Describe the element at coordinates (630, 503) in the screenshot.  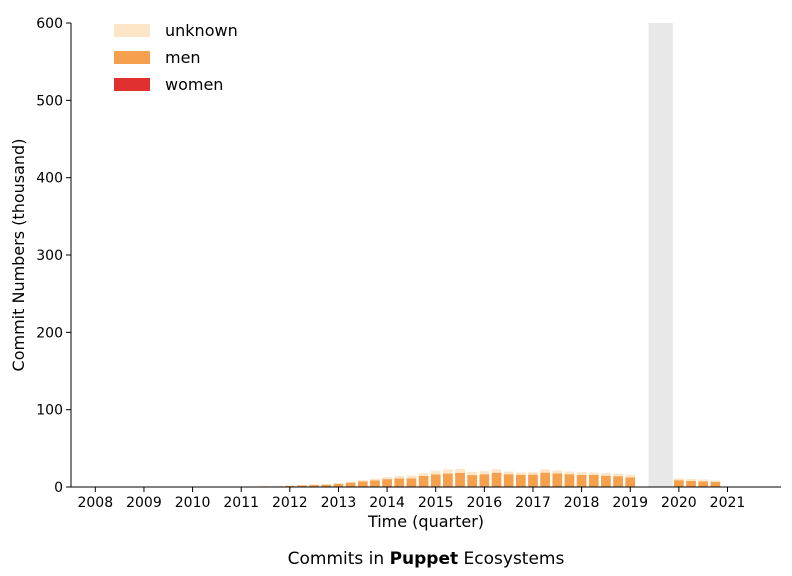
I see `x-tick-label-2019: 2019` at that location.